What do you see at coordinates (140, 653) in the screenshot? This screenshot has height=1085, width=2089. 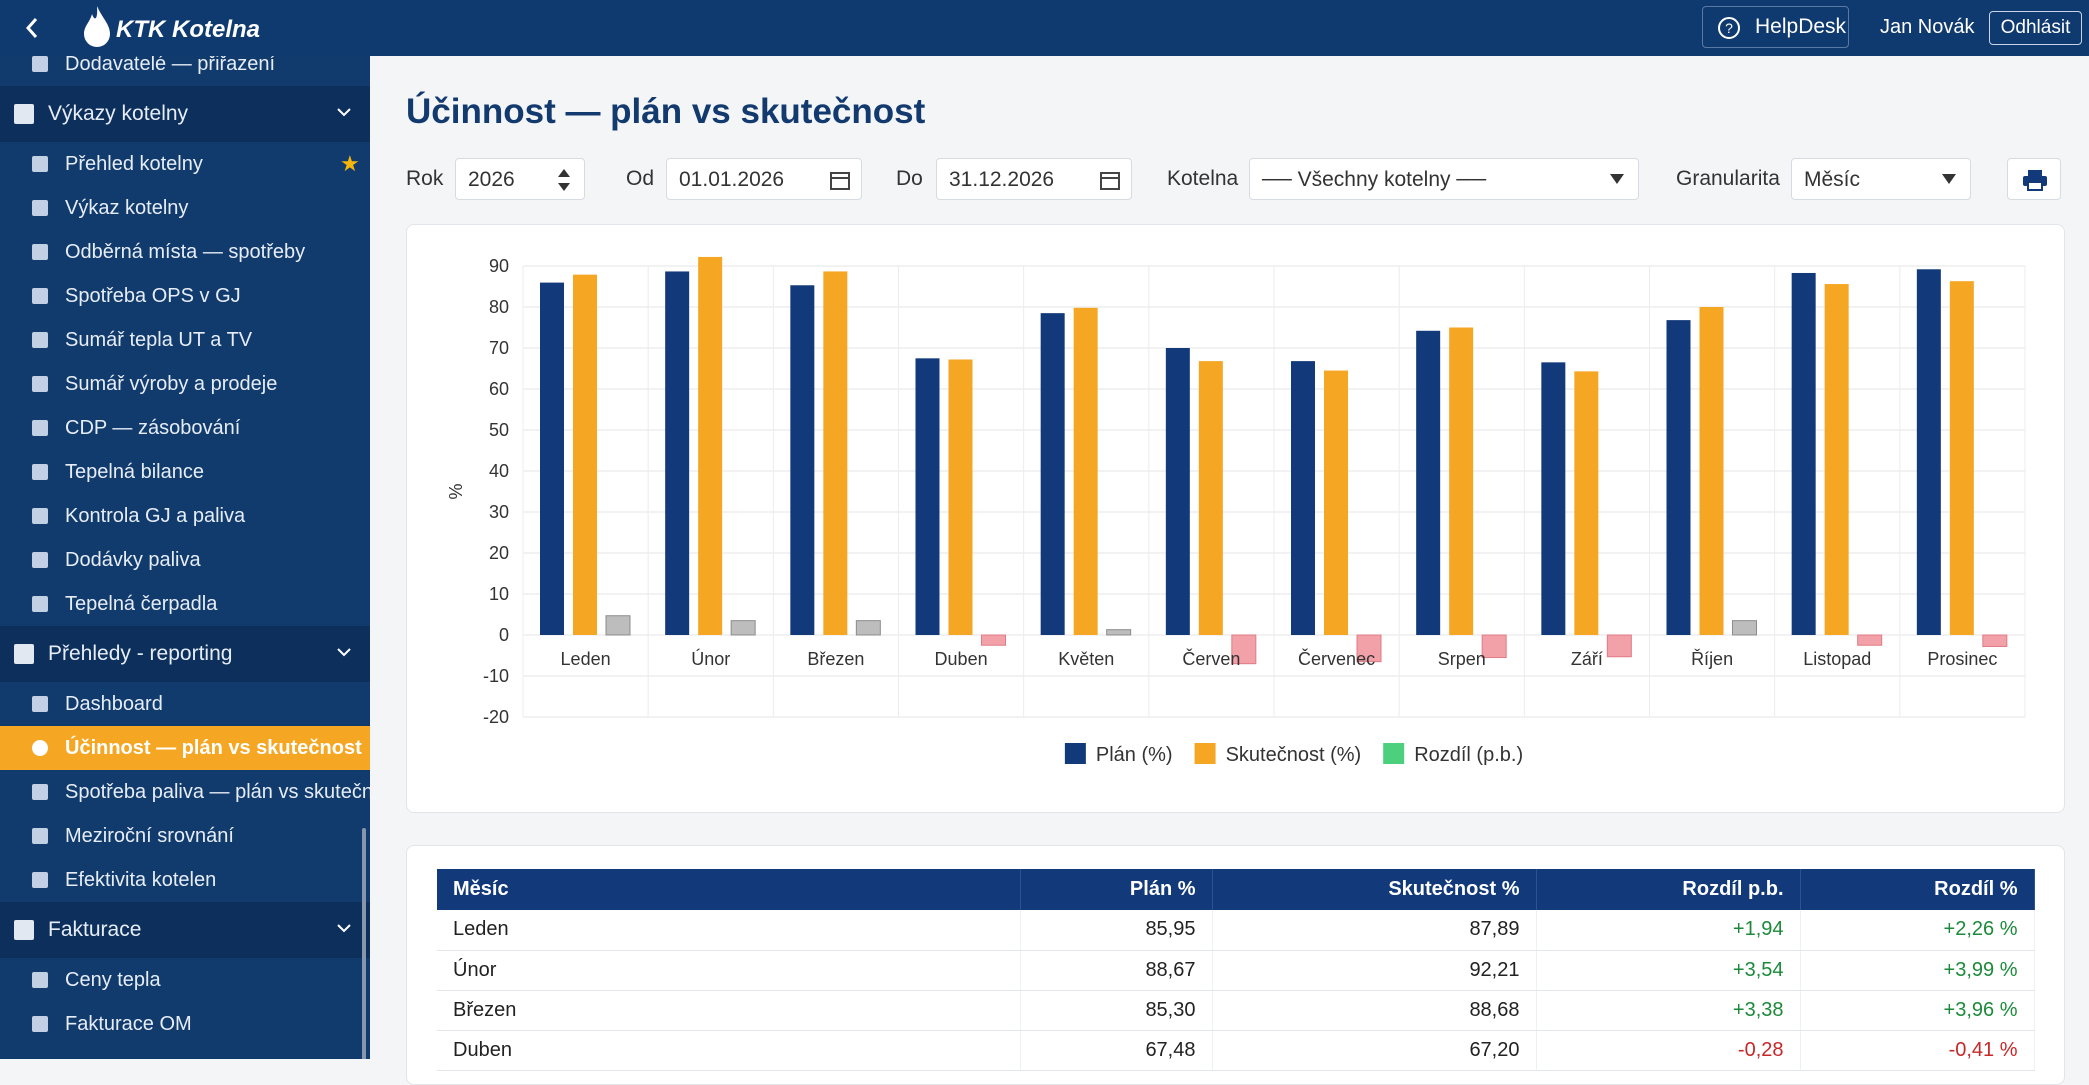 I see `menu-label: Přehledy - reporting` at bounding box center [140, 653].